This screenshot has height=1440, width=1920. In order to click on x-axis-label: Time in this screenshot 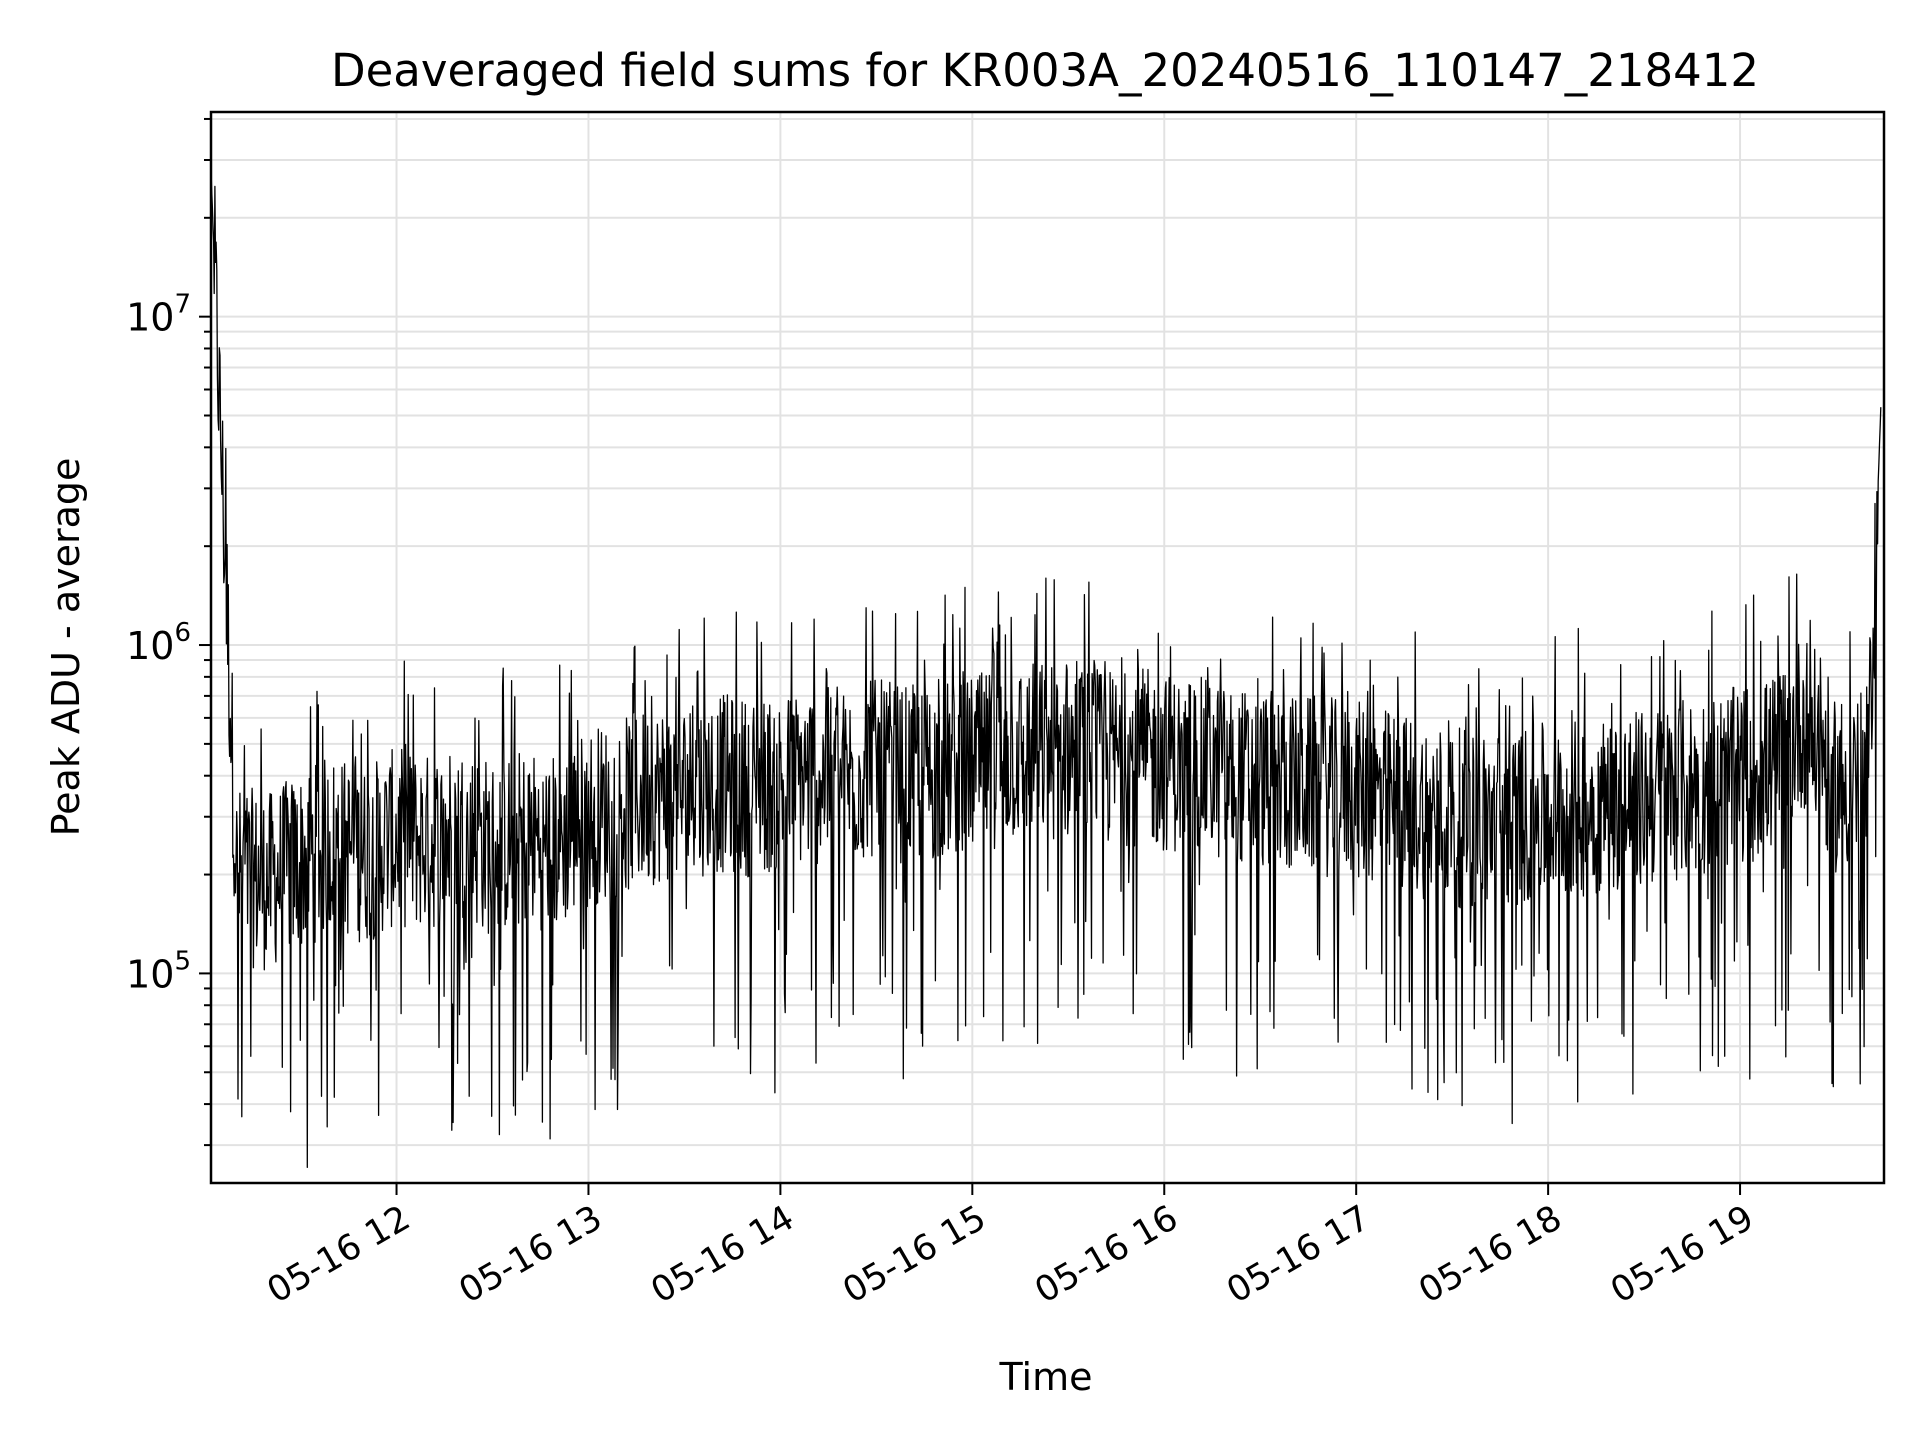, I will do `click(1046, 1377)`.